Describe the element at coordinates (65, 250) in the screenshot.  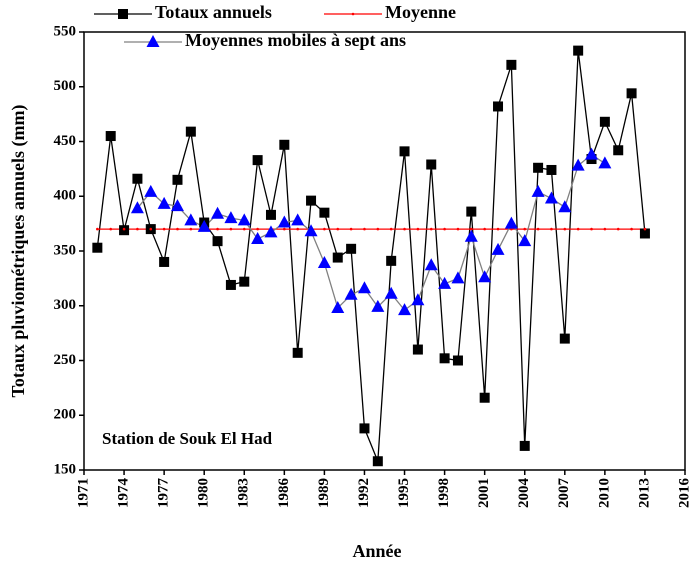
I see `y-tick-label: 350` at that location.